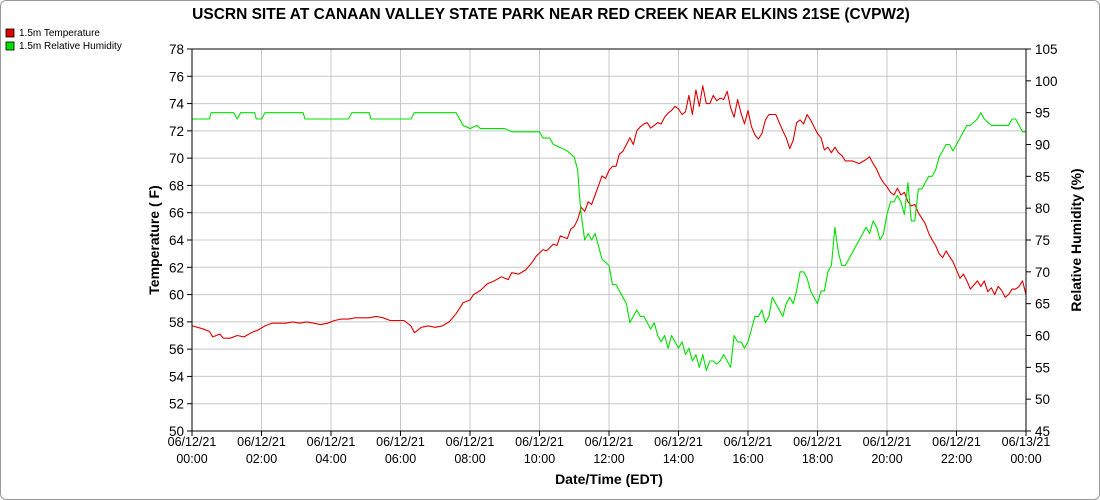  I want to click on right-tick-label: 70, so click(1042, 272).